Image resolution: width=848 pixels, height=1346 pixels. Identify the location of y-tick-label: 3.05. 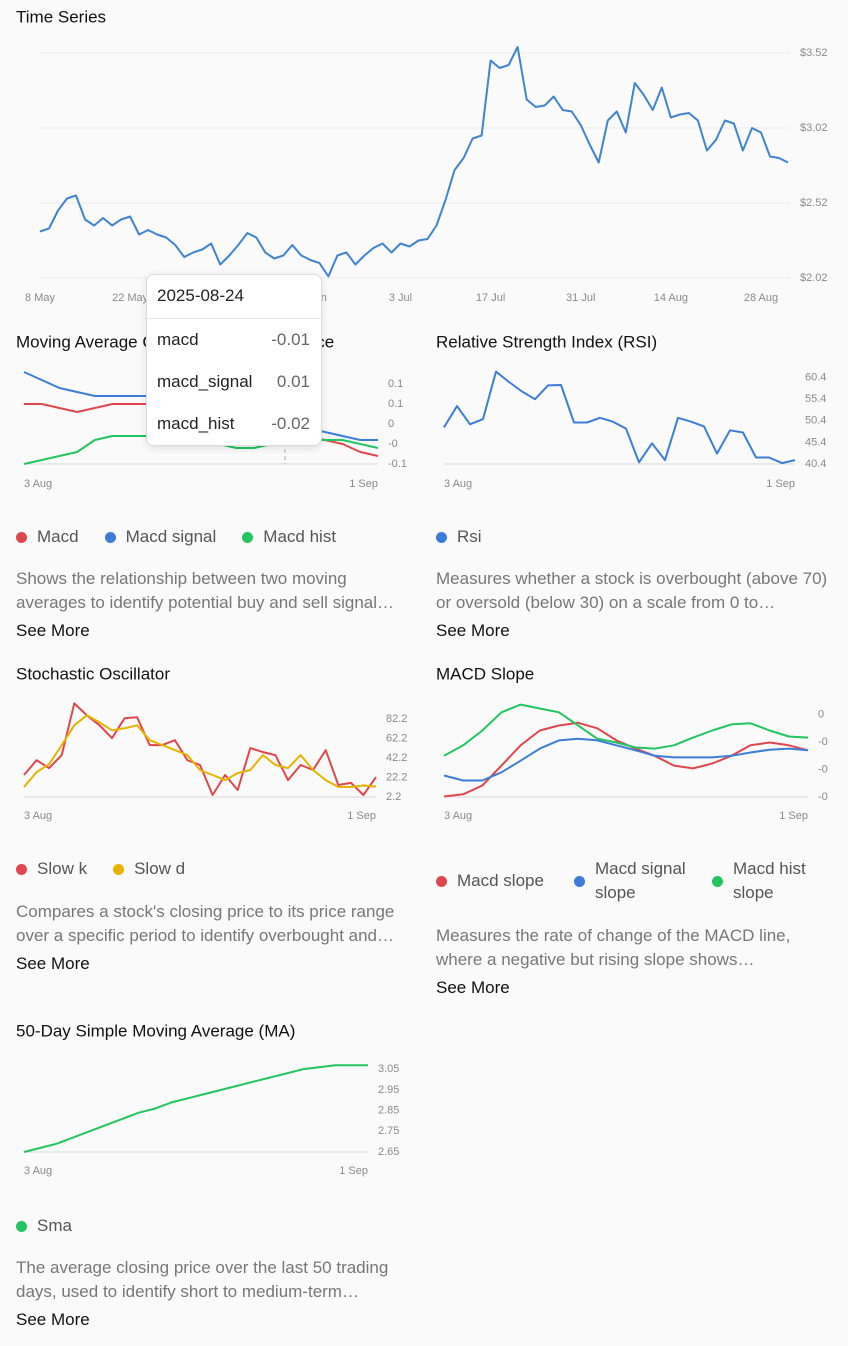
(388, 1069).